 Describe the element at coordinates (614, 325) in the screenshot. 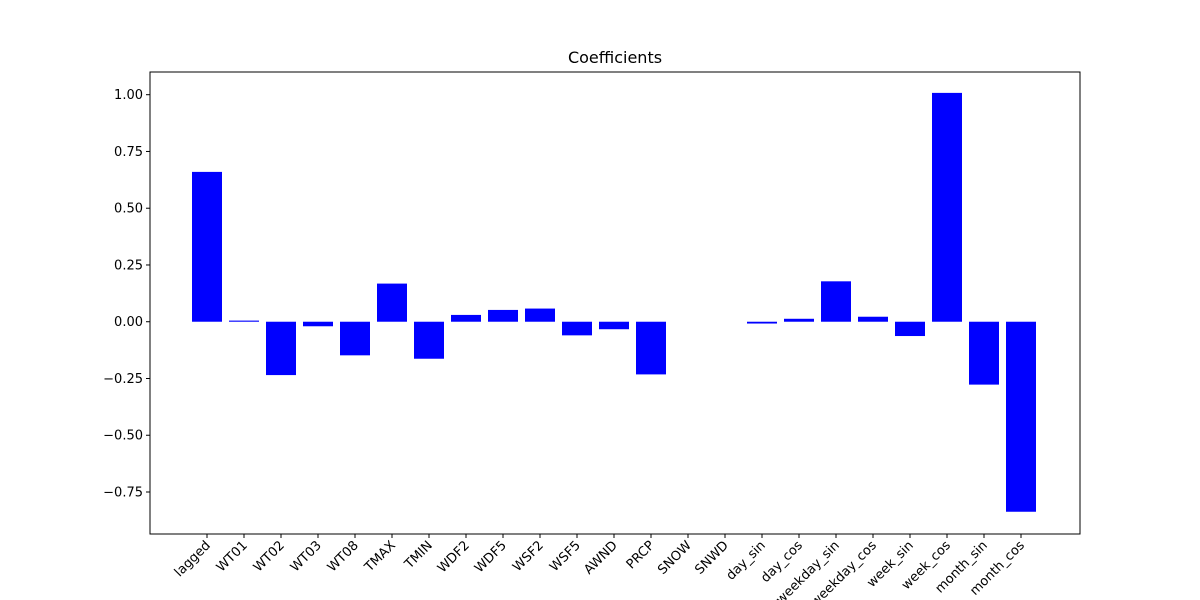

I see `bar-AWND` at that location.